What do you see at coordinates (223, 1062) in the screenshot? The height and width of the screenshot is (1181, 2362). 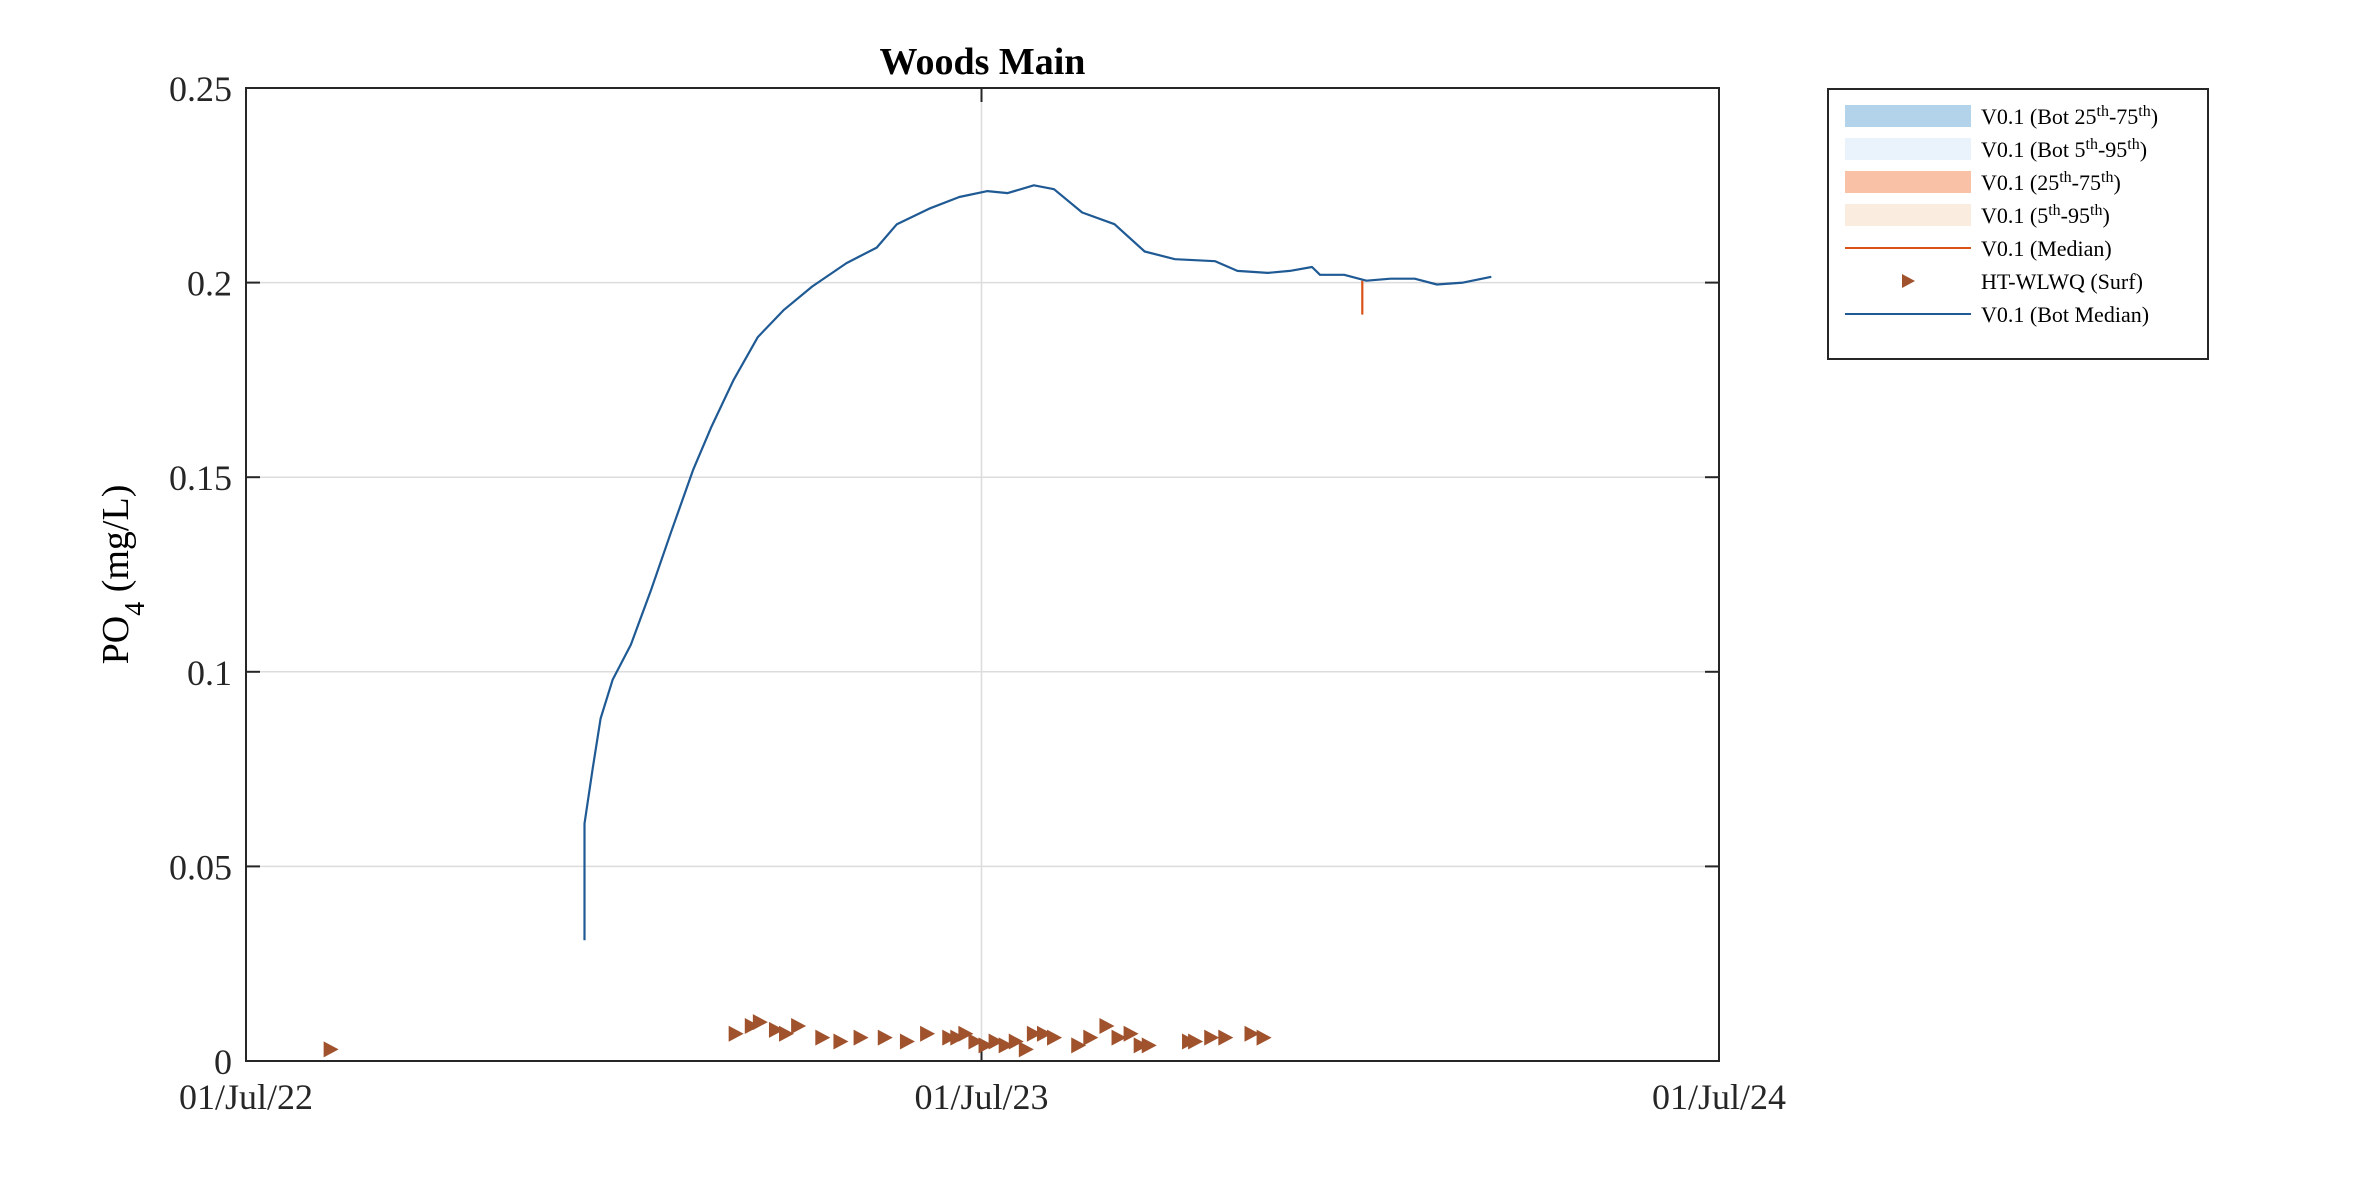 I see `y-tick-label: 0` at bounding box center [223, 1062].